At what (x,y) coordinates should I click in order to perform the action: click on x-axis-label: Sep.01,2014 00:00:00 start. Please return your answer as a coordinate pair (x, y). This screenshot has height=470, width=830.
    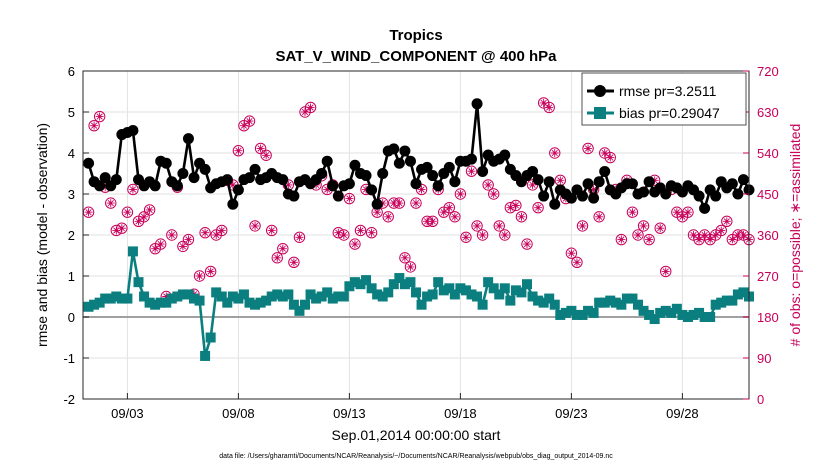
    Looking at the image, I should click on (416, 435).